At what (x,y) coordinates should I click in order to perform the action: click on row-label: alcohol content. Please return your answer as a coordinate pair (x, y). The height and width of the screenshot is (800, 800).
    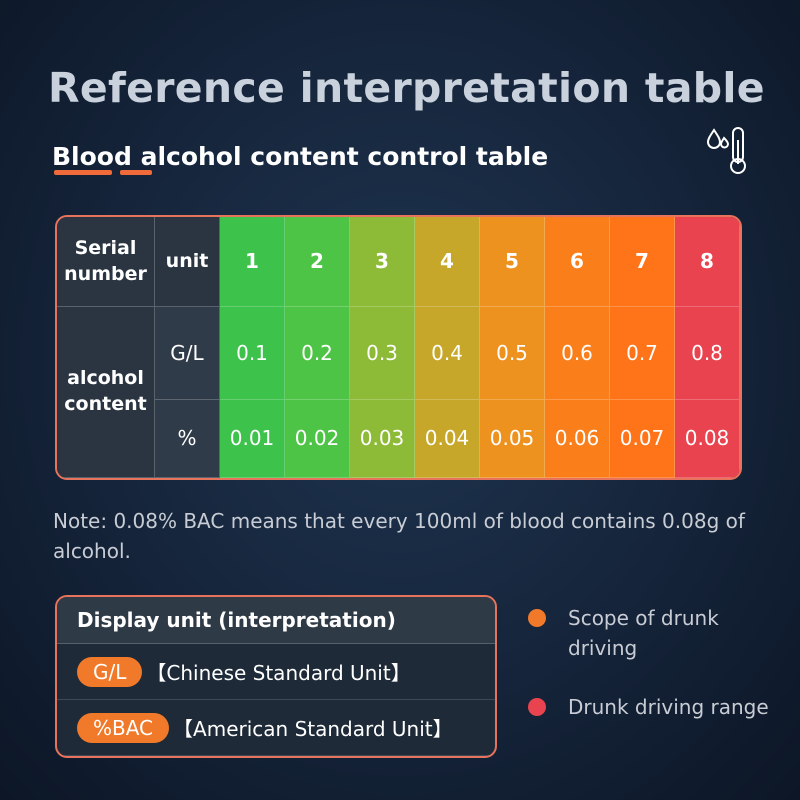
    Looking at the image, I should click on (106, 392).